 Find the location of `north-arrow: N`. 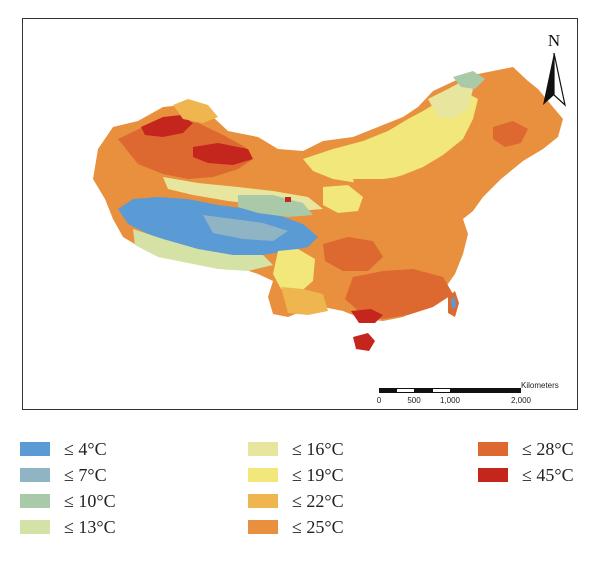

north-arrow: N is located at coordinates (558, 71).